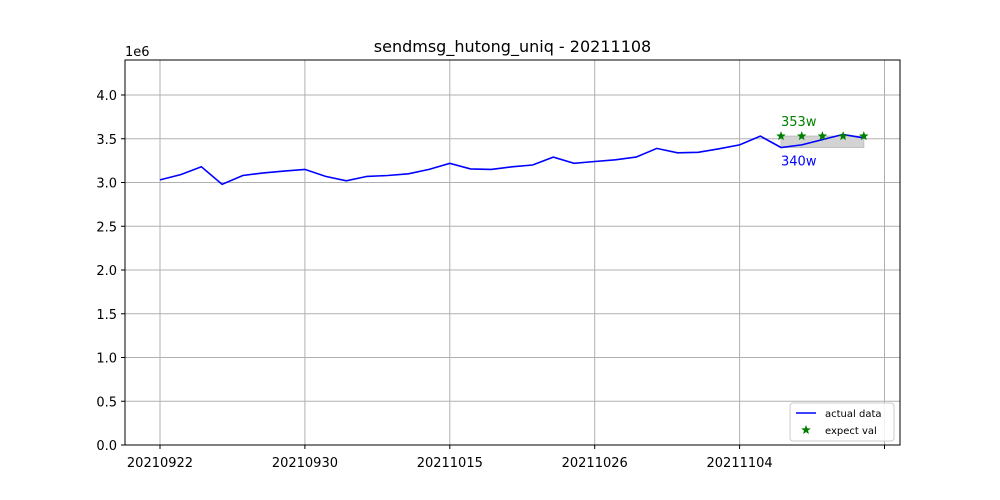  Describe the element at coordinates (305, 463) in the screenshot. I see `x-tick-label: 20210930` at that location.